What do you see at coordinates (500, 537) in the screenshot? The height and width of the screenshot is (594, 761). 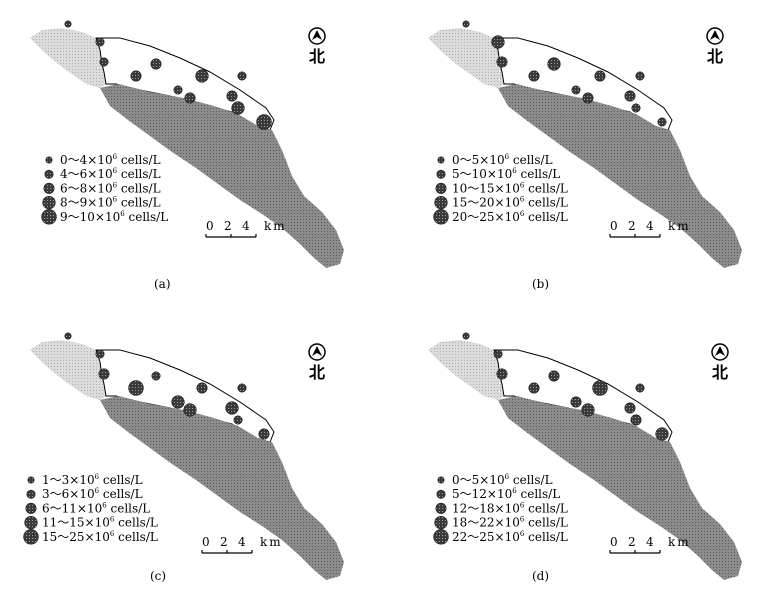 I see `legend-item: 22～25×106 cells/L` at bounding box center [500, 537].